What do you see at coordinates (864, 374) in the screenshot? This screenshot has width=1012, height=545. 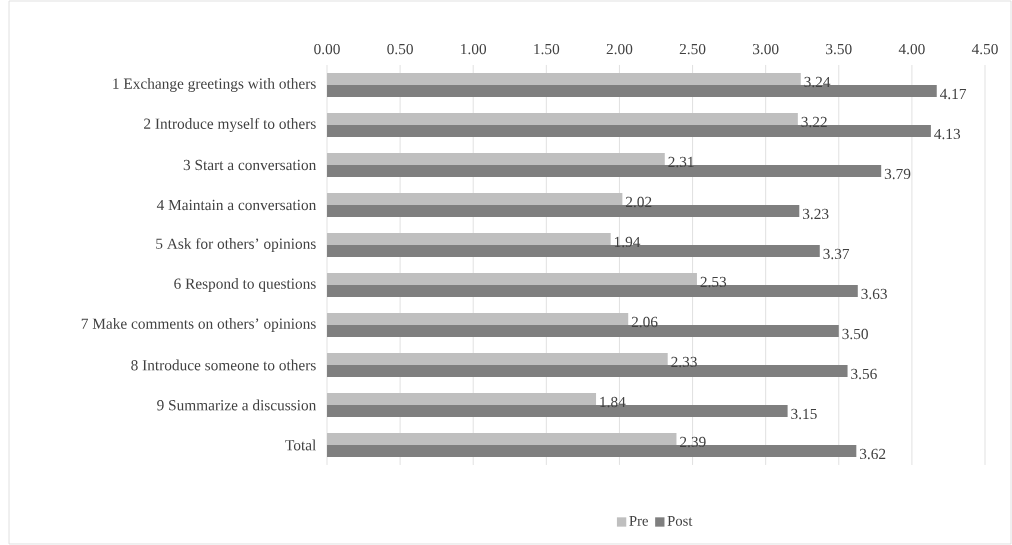 I see `data-label: 3.56` at bounding box center [864, 374].